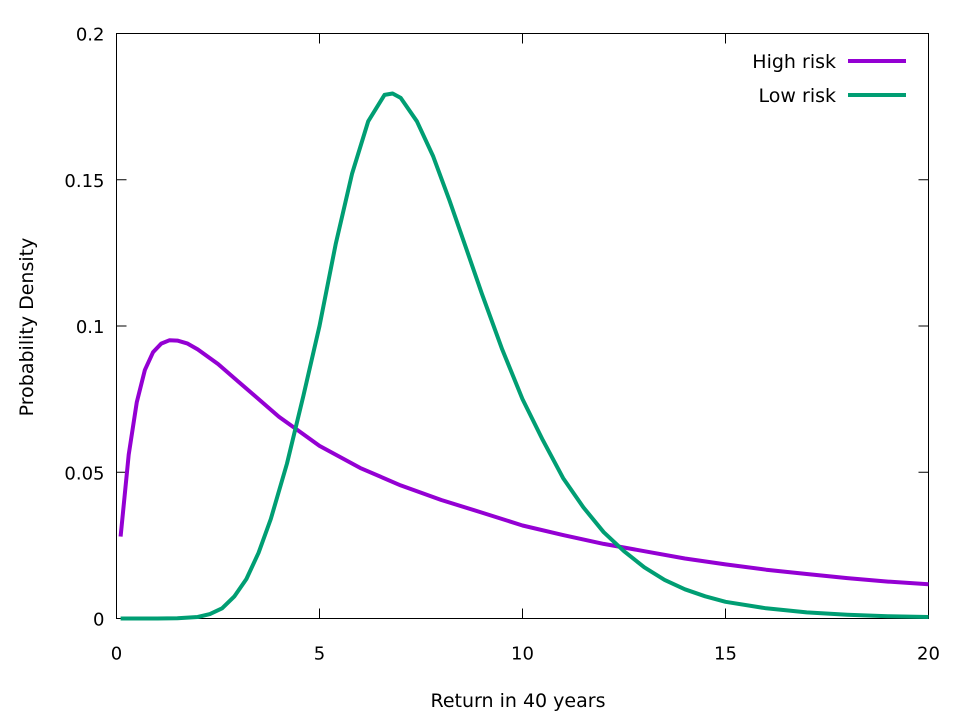  Describe the element at coordinates (518, 701) in the screenshot. I see `x-axis-label: Return in 40 years` at that location.